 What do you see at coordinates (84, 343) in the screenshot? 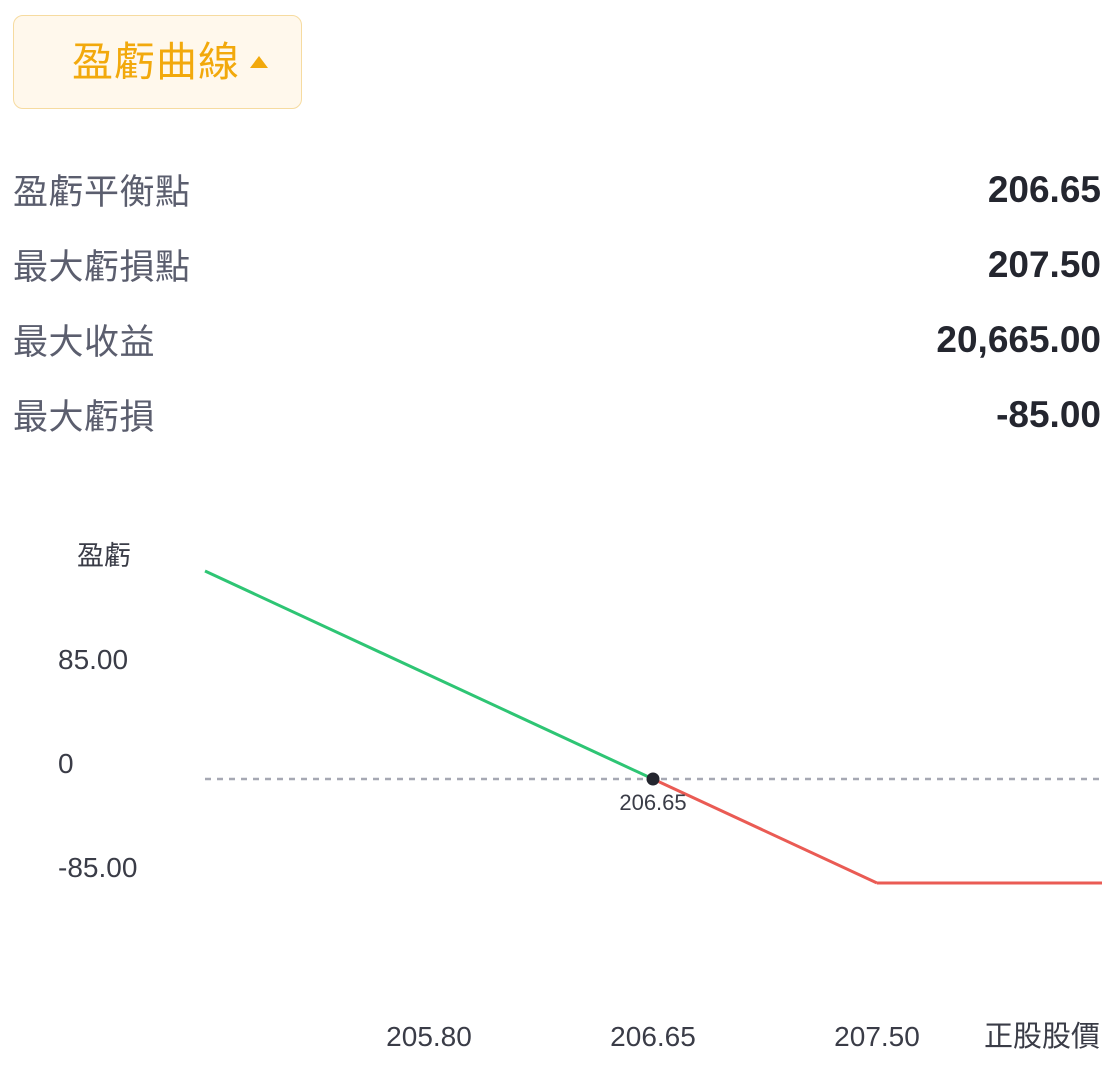
I see `stat-label: 最大收益` at bounding box center [84, 343].